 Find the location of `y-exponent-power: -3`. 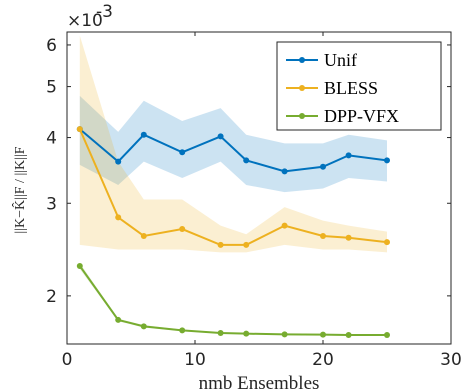

y-exponent-power: -3 is located at coordinates (104, 12).